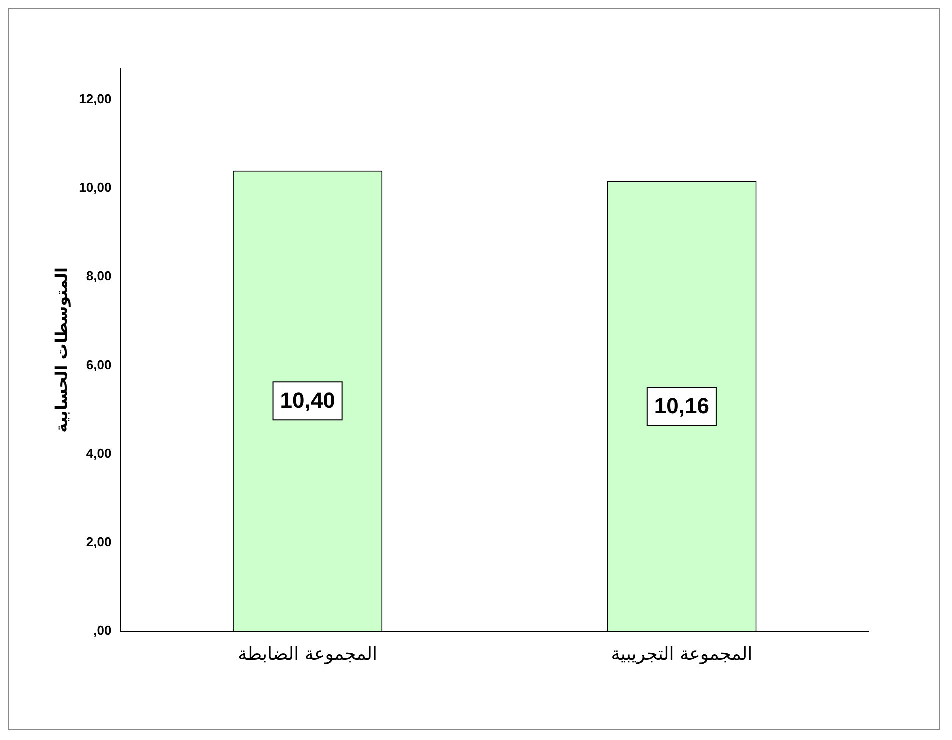 The width and height of the screenshot is (952, 740). I want to click on x-tick-label: المجموعة الضابطة, so click(308, 654).